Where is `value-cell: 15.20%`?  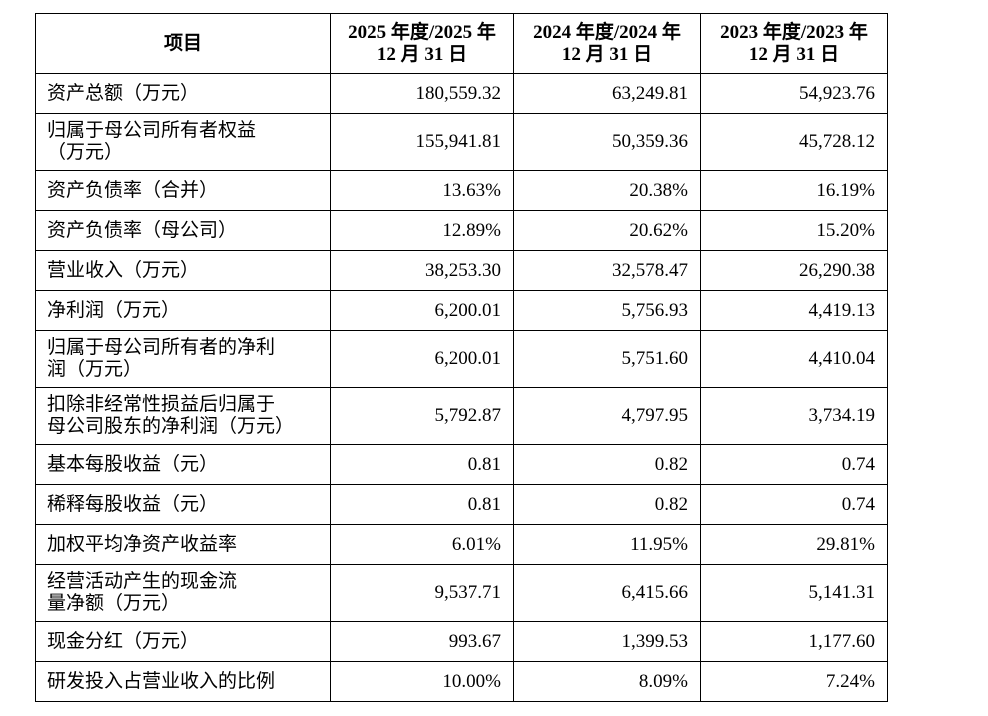
value-cell: 15.20% is located at coordinates (794, 230).